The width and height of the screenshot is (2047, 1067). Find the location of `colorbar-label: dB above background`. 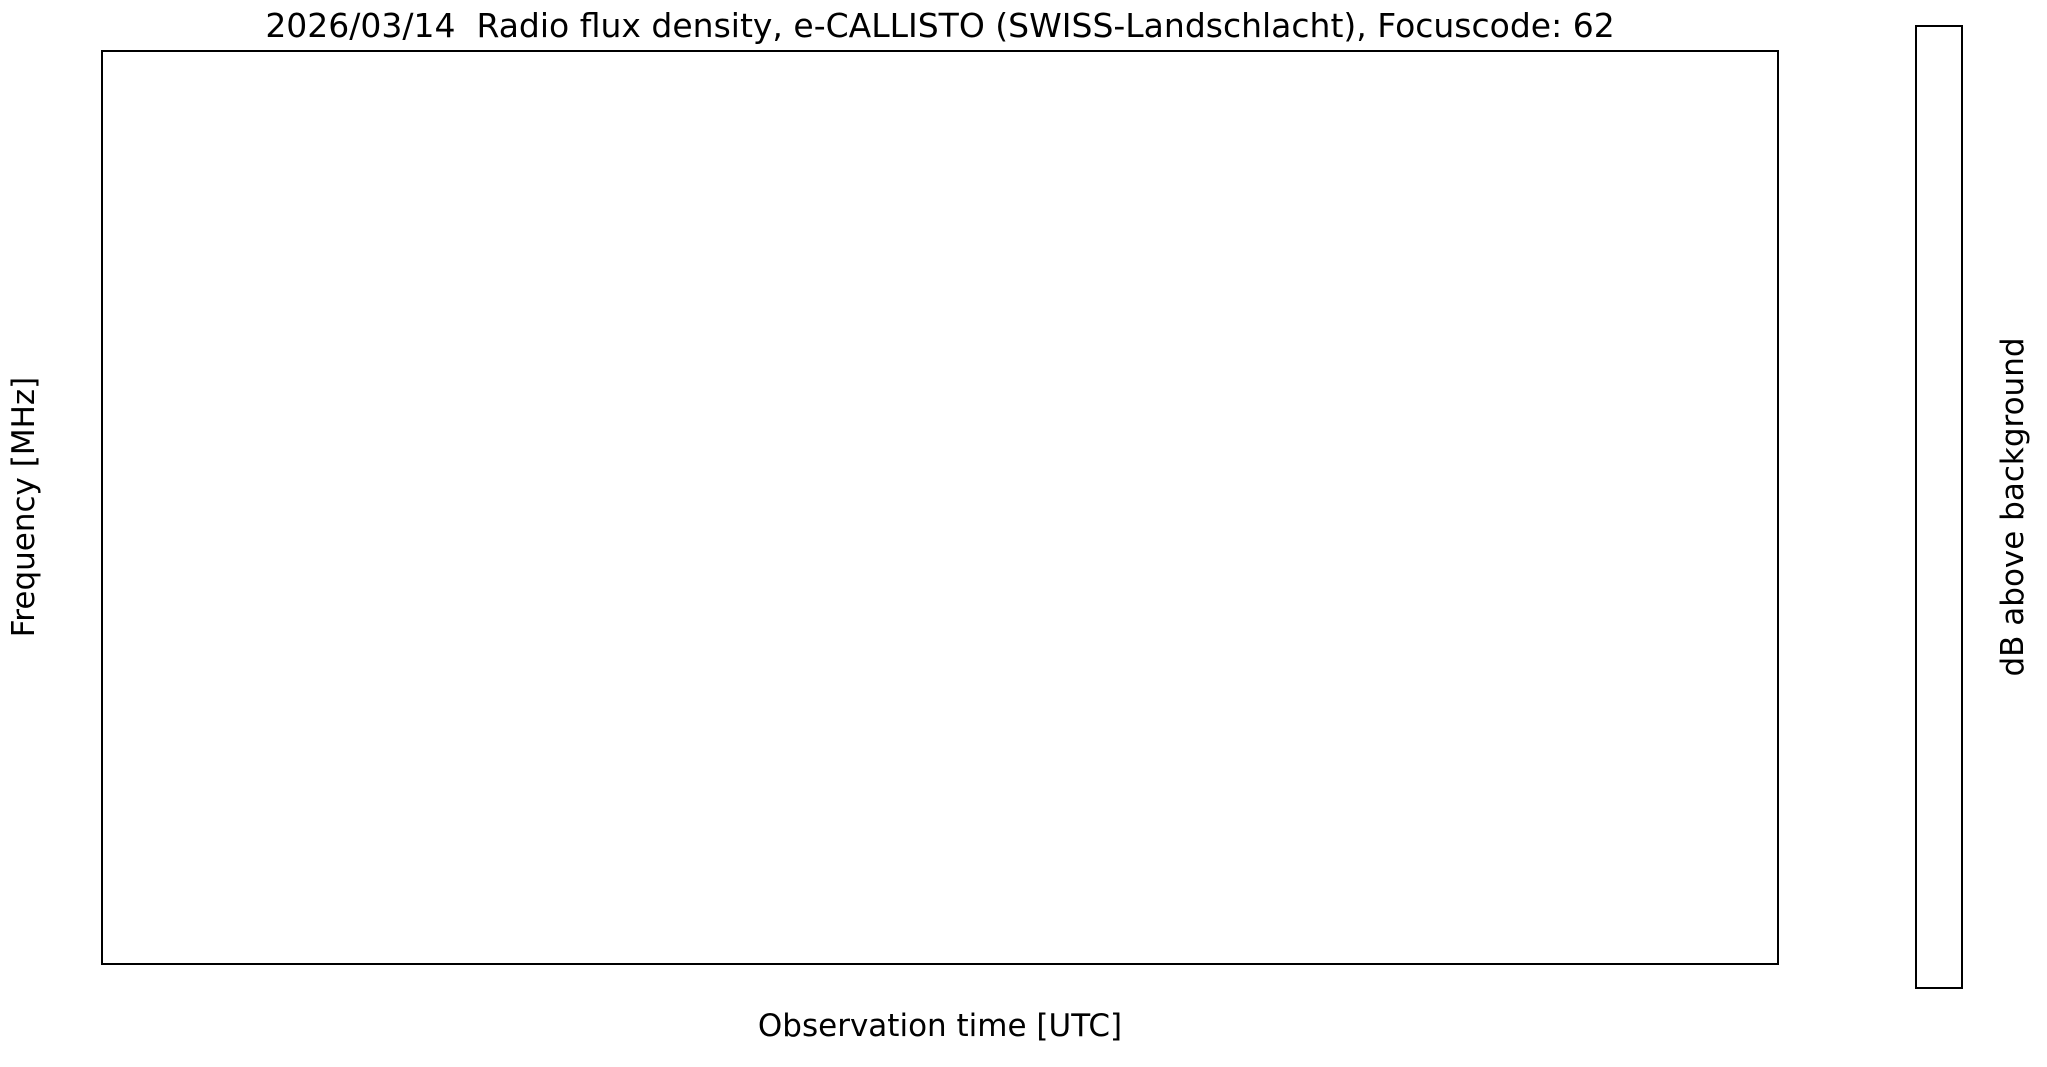

colorbar-label: dB above background is located at coordinates (2013, 507).